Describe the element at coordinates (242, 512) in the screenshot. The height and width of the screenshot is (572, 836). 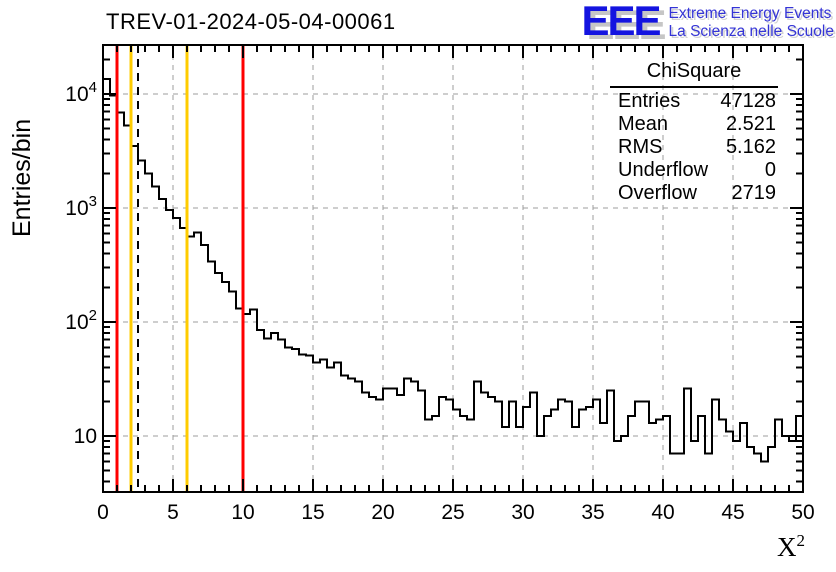
I see `x-tick-label: 10` at that location.